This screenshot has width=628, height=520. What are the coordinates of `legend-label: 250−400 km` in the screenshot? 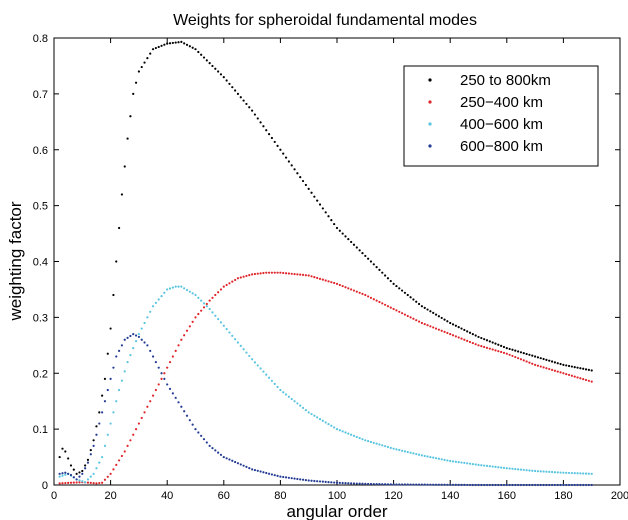 It's located at (501, 102).